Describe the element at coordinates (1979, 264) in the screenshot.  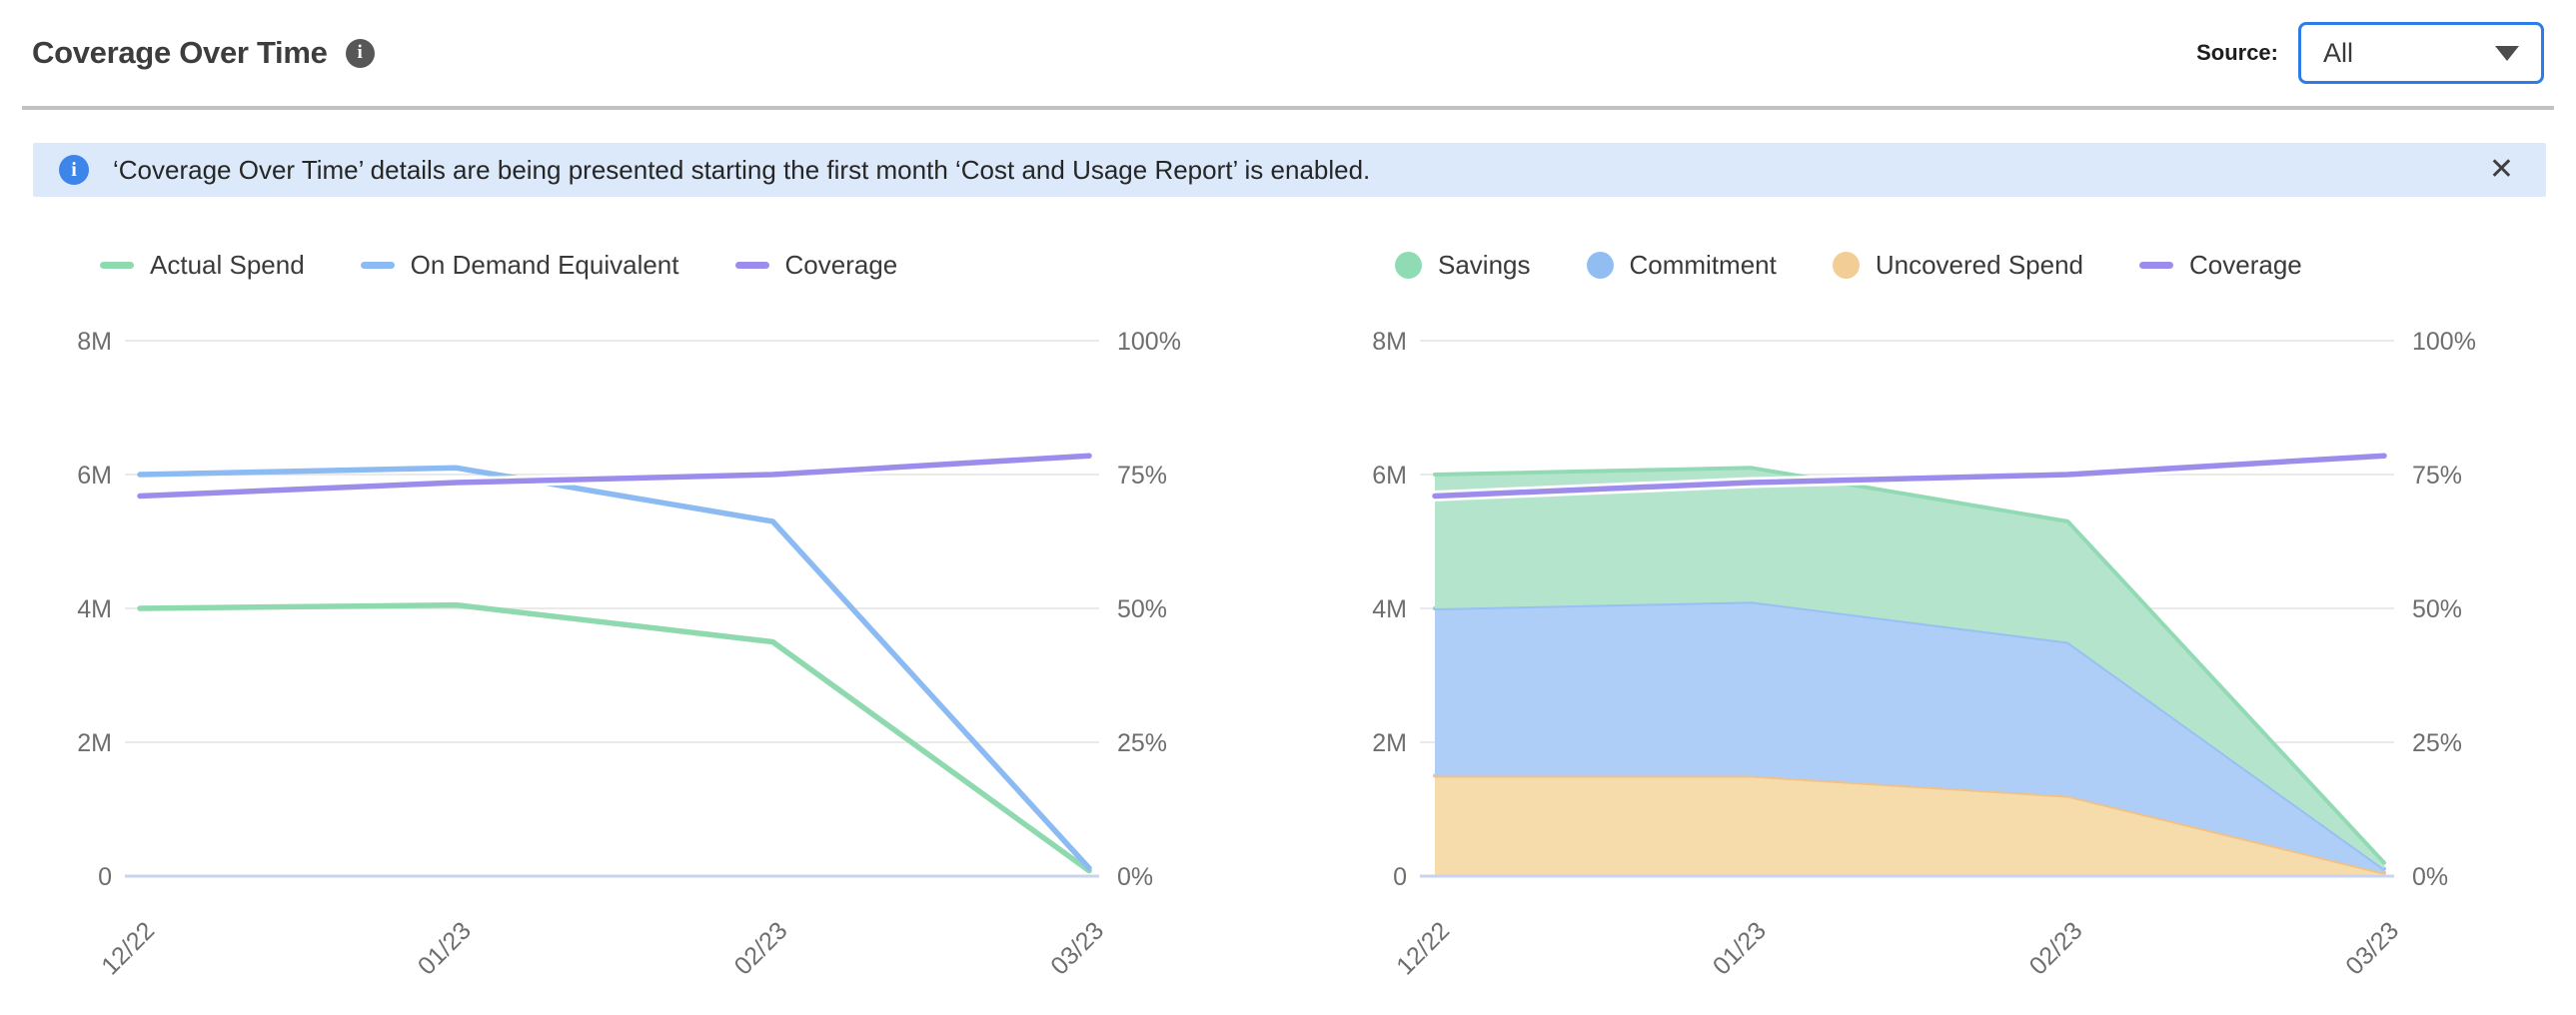
I see `legend-label: Uncovered Spend` at that location.